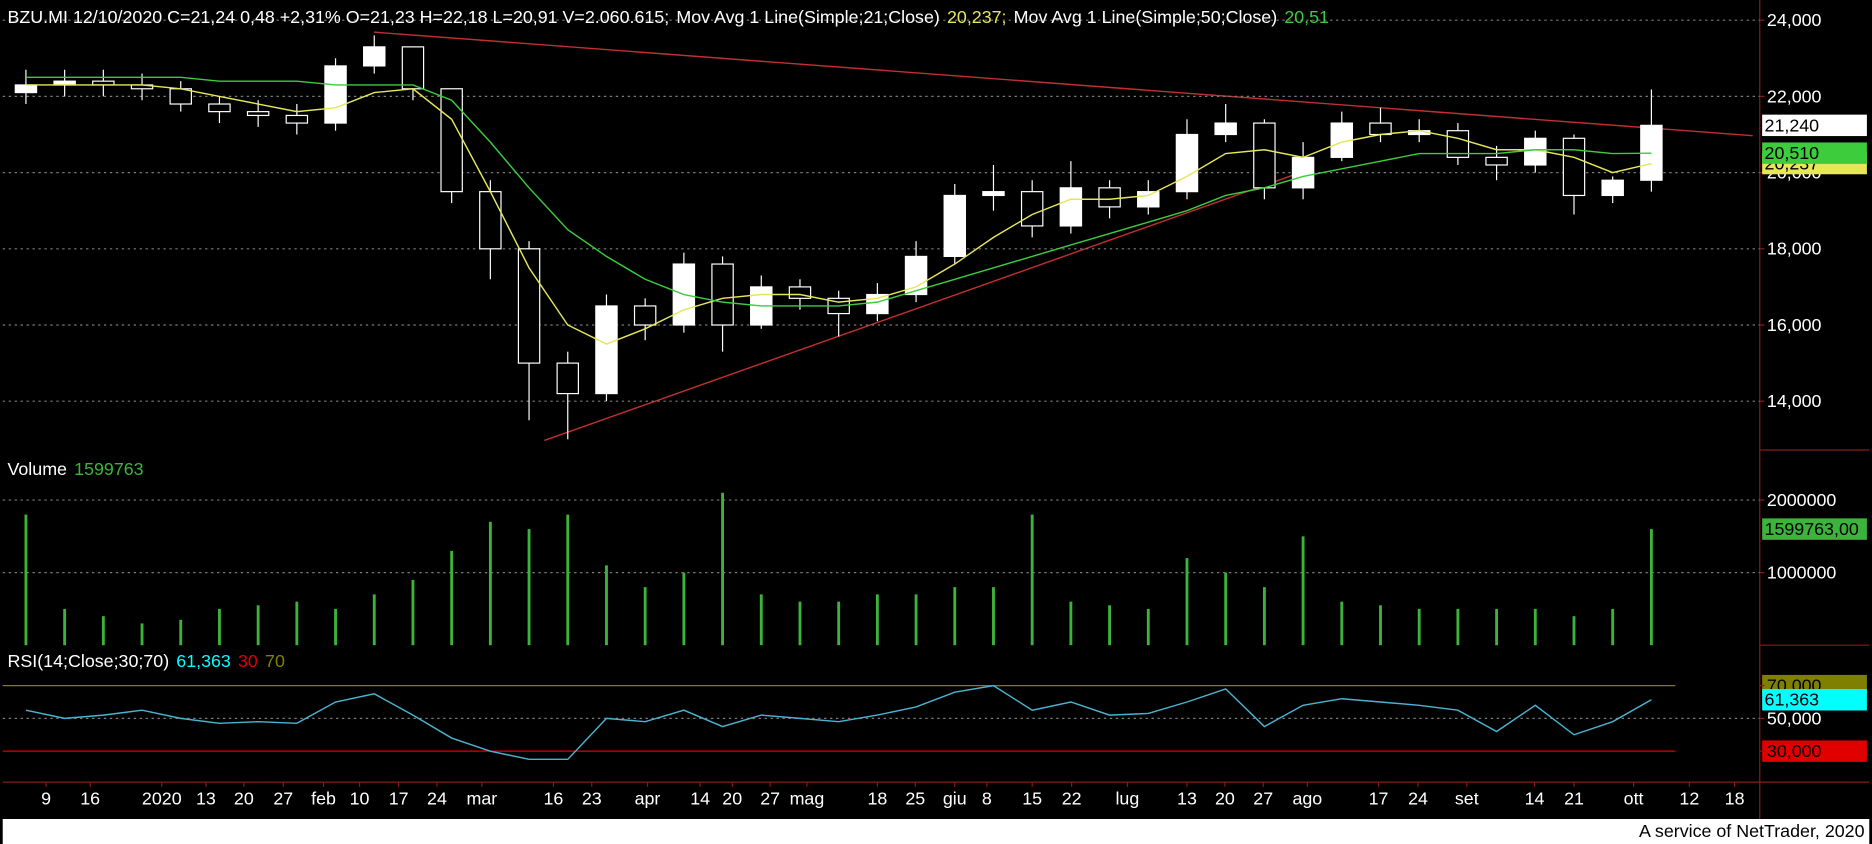 This screenshot has width=1872, height=844. What do you see at coordinates (1467, 799) in the screenshot?
I see `x-tick-label: set` at bounding box center [1467, 799].